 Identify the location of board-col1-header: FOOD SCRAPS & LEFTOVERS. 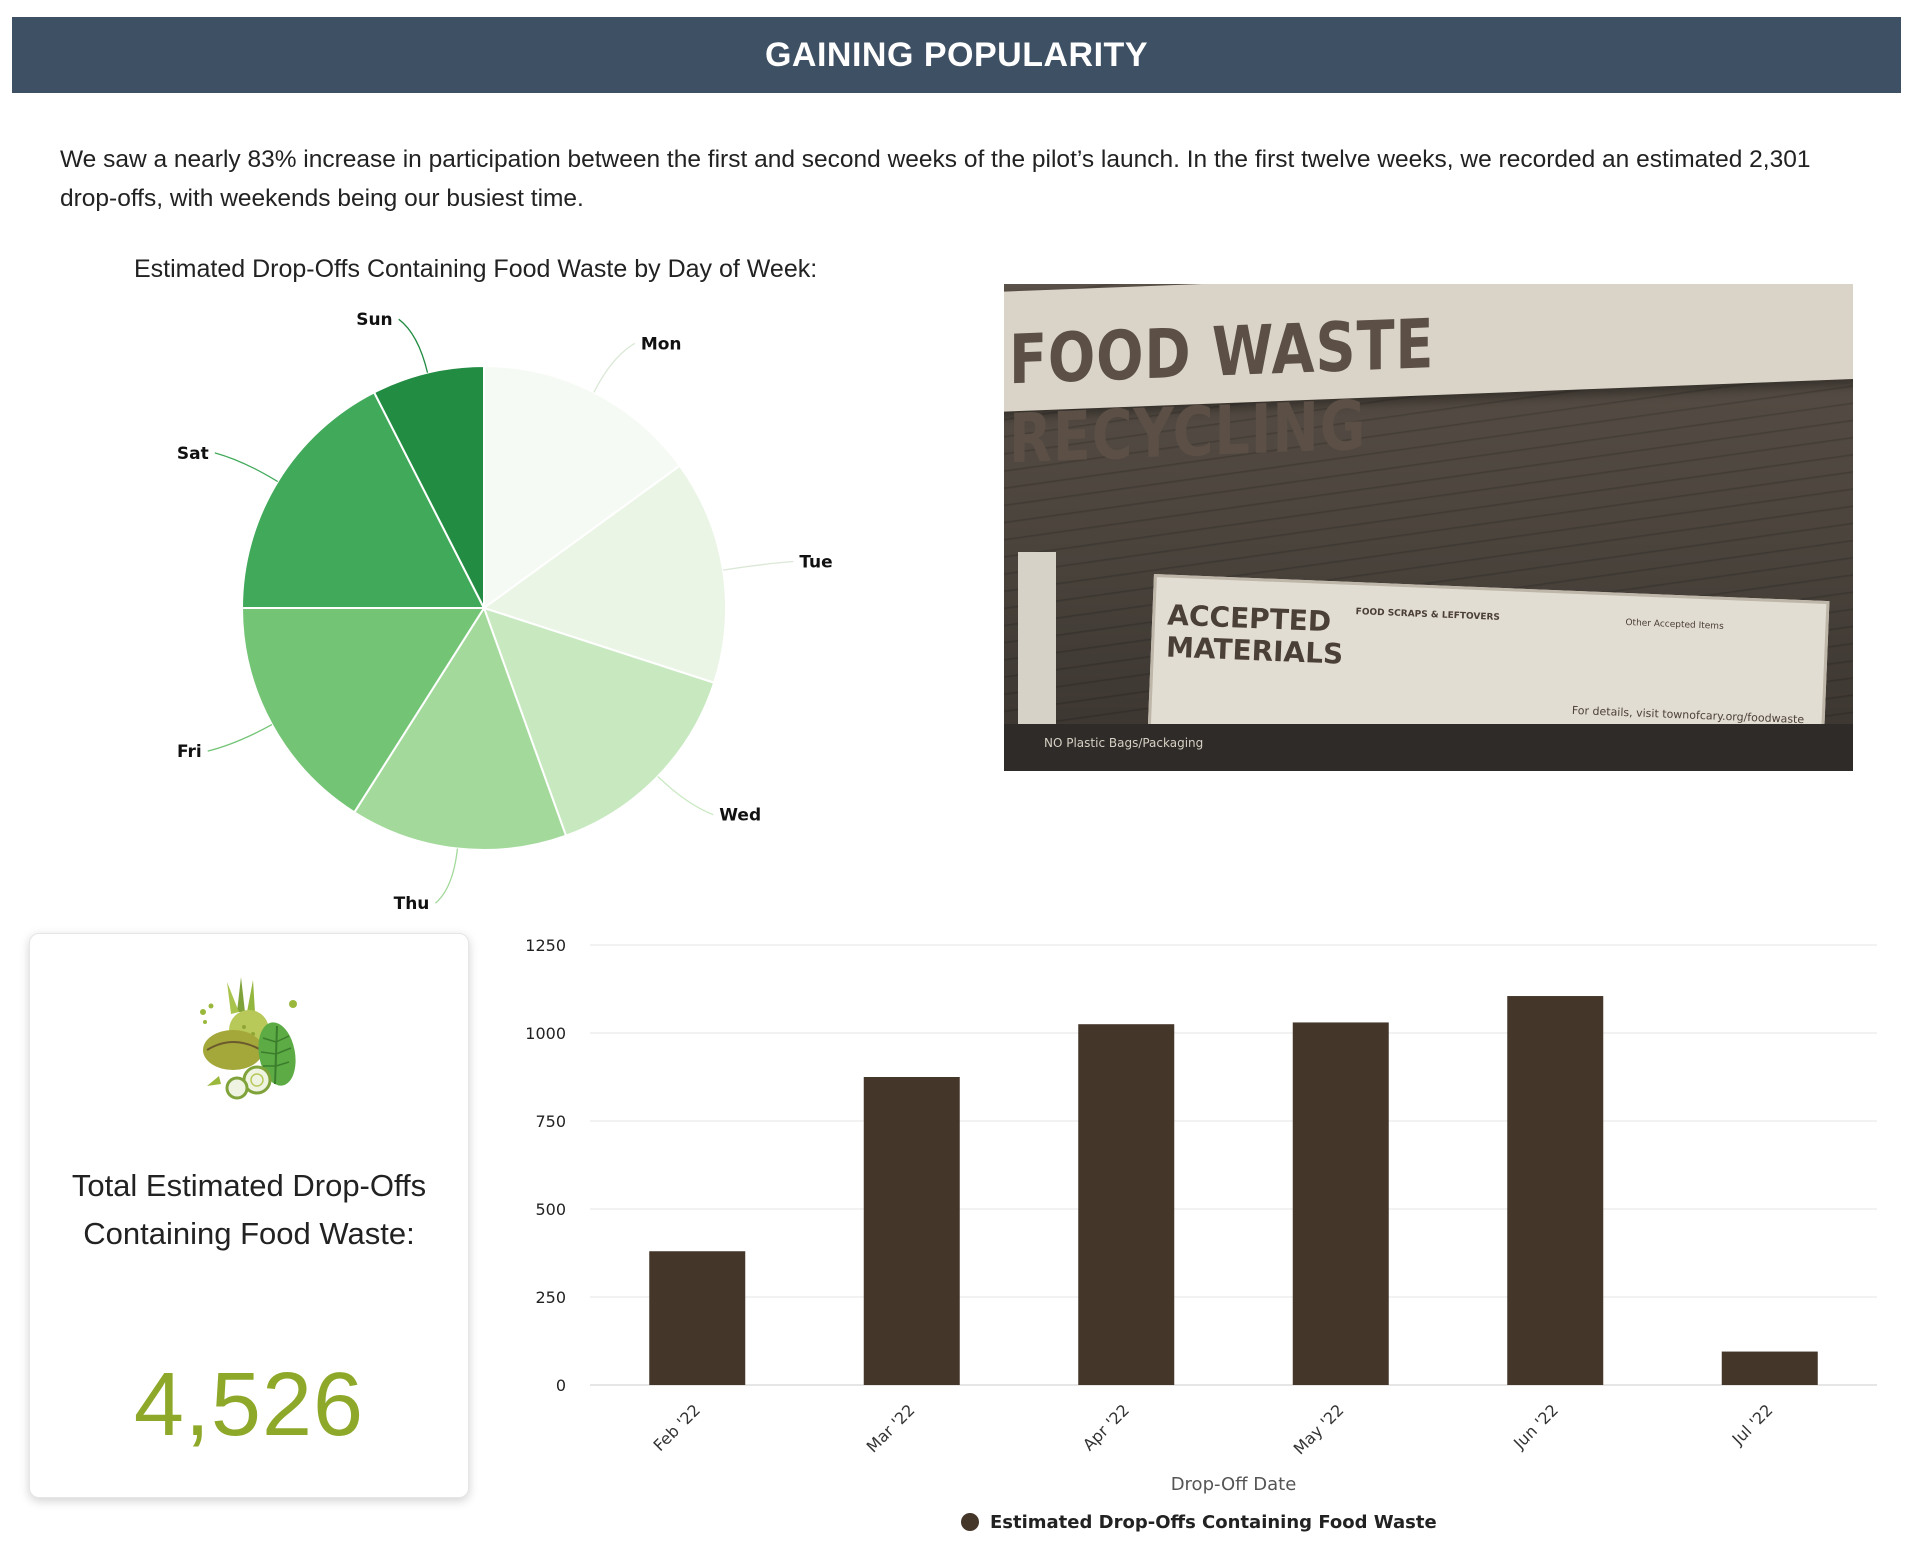
(1428, 615).